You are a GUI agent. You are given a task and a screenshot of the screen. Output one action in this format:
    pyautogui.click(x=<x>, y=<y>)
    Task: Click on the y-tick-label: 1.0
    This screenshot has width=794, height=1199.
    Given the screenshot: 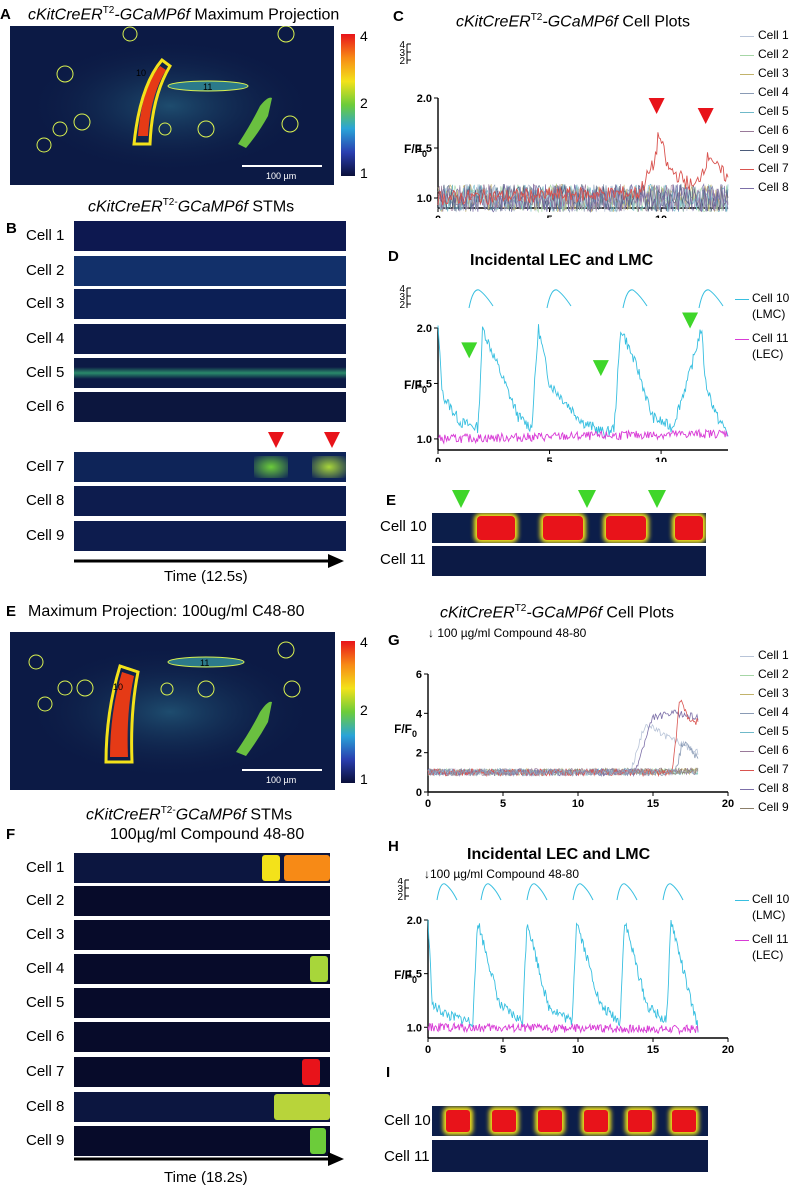 What is the action you would take?
    pyautogui.click(x=414, y=1028)
    